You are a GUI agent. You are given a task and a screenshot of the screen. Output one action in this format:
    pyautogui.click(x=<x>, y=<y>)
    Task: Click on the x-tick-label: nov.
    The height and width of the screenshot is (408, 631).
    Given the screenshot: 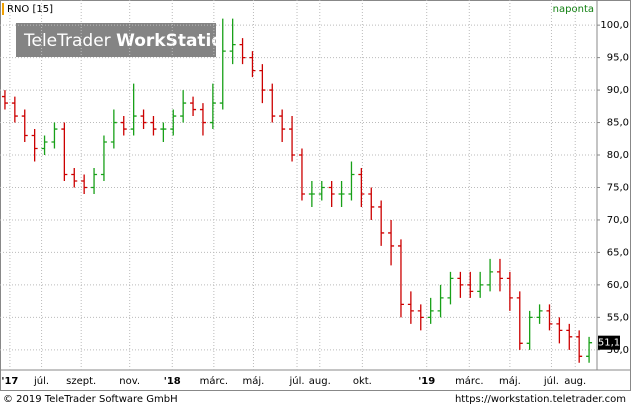 What is the action you would take?
    pyautogui.click(x=129, y=381)
    